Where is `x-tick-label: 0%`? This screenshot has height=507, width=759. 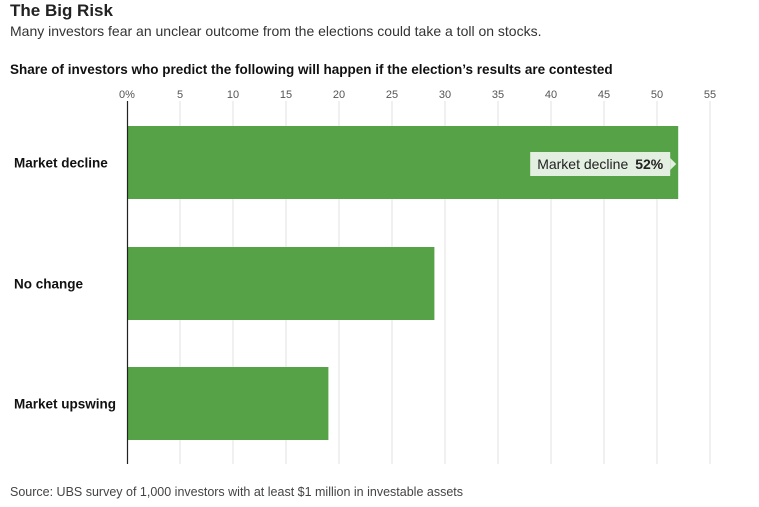 x-tick-label: 0% is located at coordinates (127, 95).